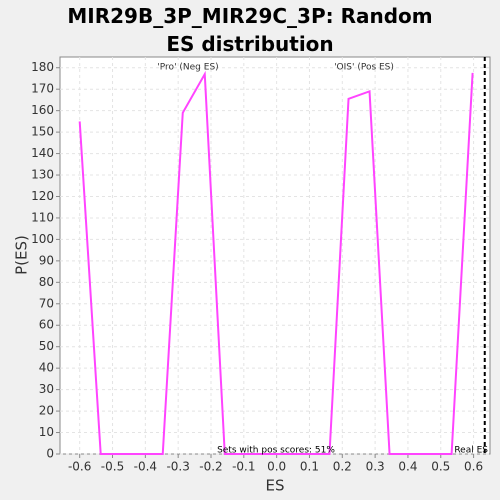 The image size is (500, 500). What do you see at coordinates (187, 68) in the screenshot?
I see `neg-label: 'Pro' (Neg ES)` at bounding box center [187, 68].